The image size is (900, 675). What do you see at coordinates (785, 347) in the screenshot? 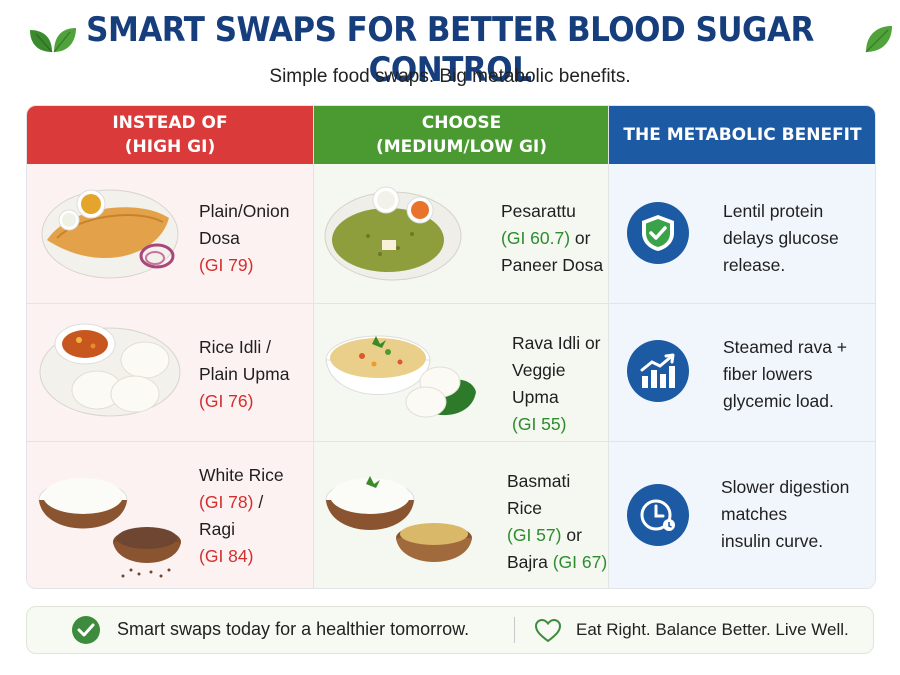
I see `benefit-line: Steamed rava +` at bounding box center [785, 347].